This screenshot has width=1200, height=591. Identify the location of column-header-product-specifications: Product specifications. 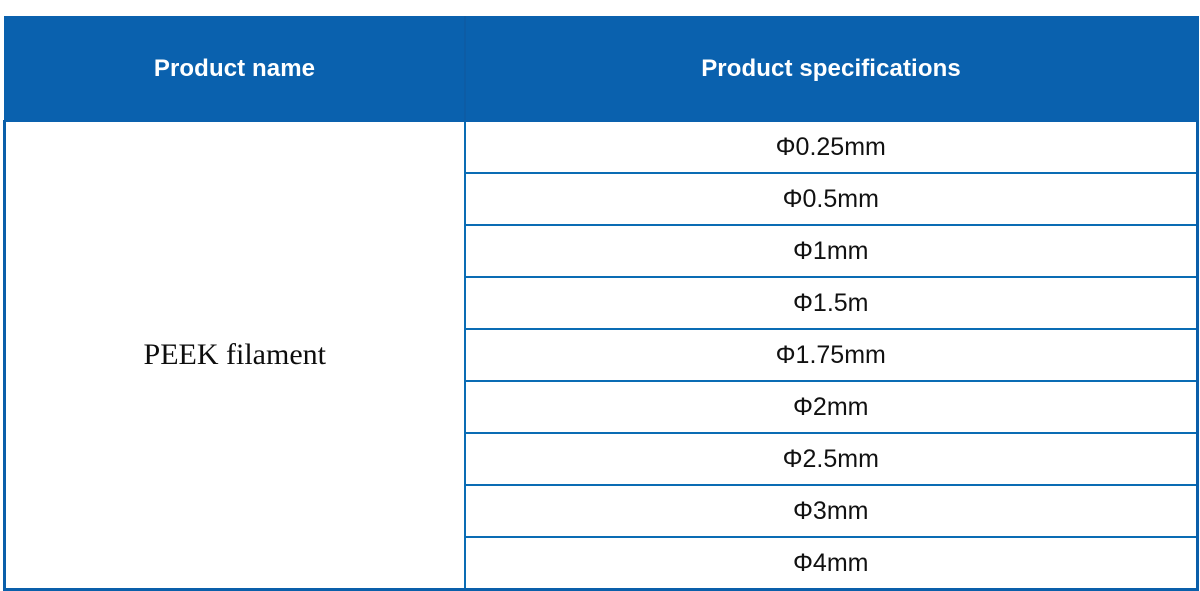
(831, 69).